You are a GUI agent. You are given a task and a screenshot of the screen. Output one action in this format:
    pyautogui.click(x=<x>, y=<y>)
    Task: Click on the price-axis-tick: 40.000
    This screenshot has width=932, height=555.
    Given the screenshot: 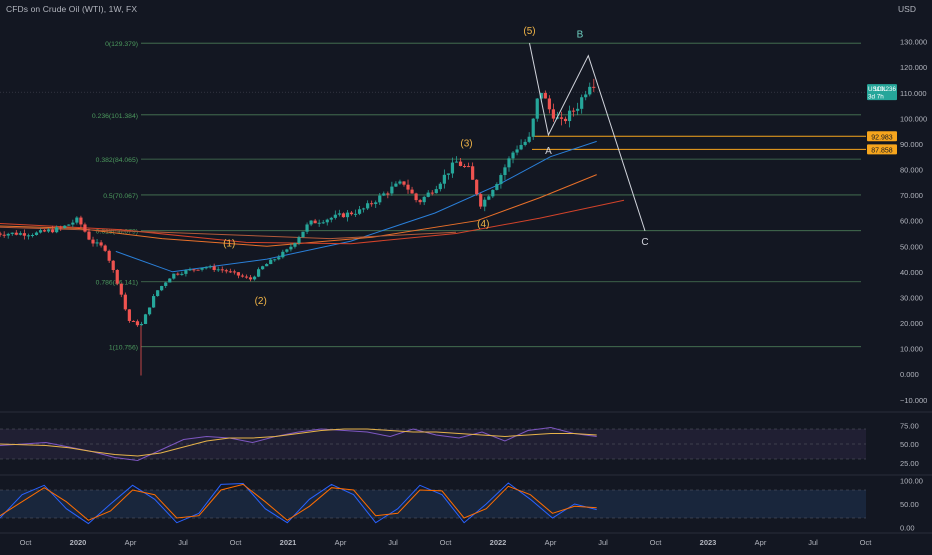 What is the action you would take?
    pyautogui.click(x=911, y=272)
    